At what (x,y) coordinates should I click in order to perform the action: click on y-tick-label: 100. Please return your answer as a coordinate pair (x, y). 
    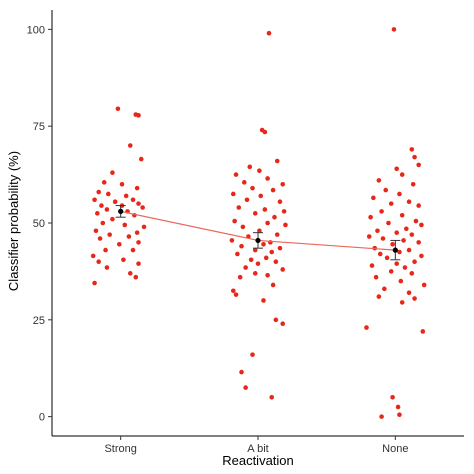
    Looking at the image, I should click on (36, 30).